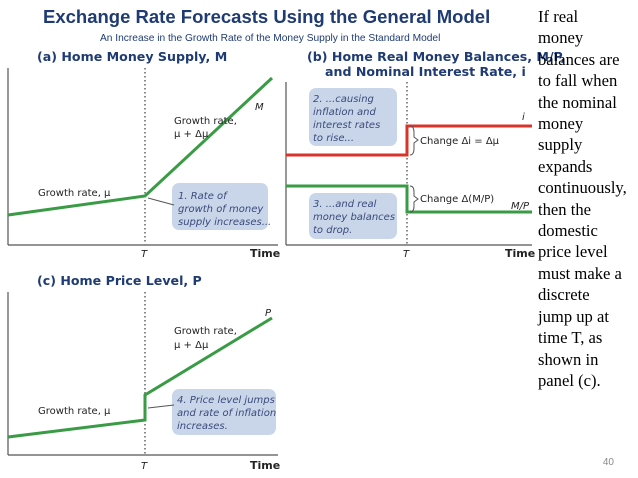 The height and width of the screenshot is (478, 638). I want to click on panel-b-callout-top-line-1: 2. ...causing, so click(343, 99).